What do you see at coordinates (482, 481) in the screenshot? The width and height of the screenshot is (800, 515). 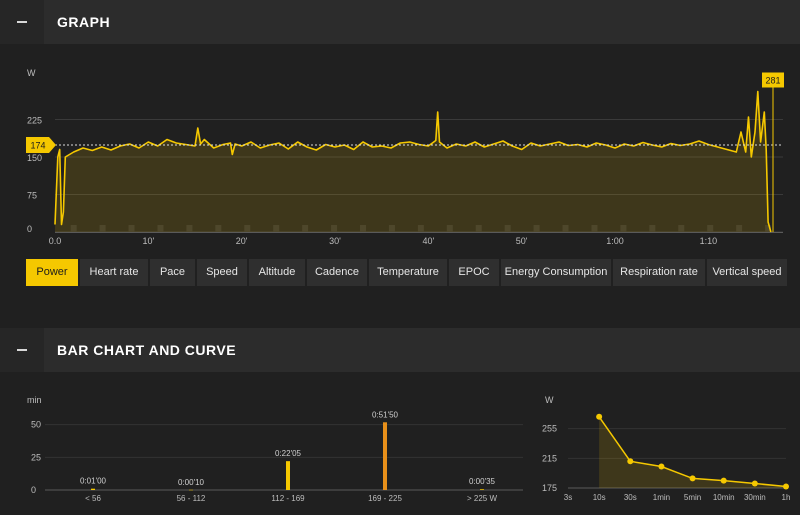 I see `zone-bar-value-label: 0:00'35` at bounding box center [482, 481].